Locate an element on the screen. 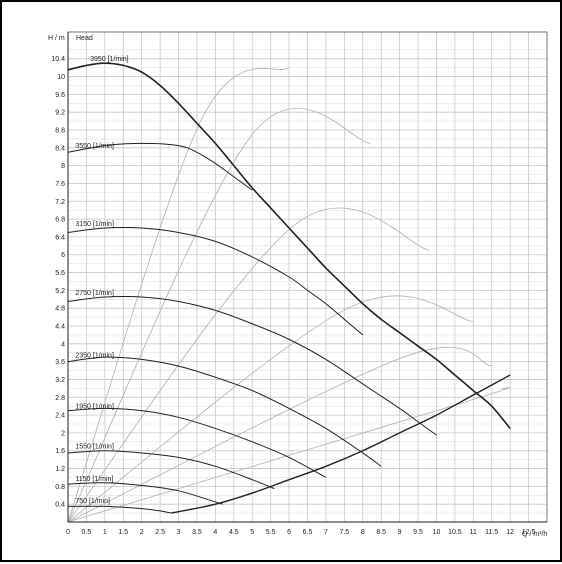  x-tick-label: 5 is located at coordinates (252, 532).